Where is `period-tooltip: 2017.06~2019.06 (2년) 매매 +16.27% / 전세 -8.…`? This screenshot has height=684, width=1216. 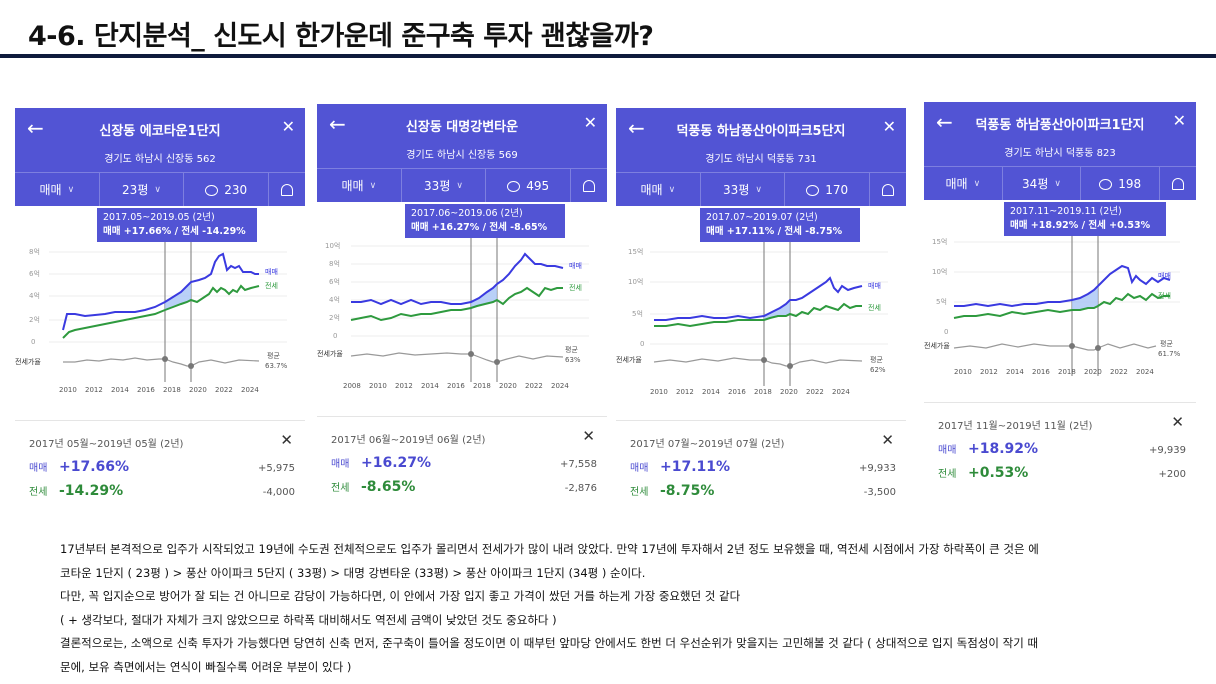
period-tooltip: 2017.06~2019.06 (2년) 매매 +16.27% / 전세 -8.… is located at coordinates (485, 221).